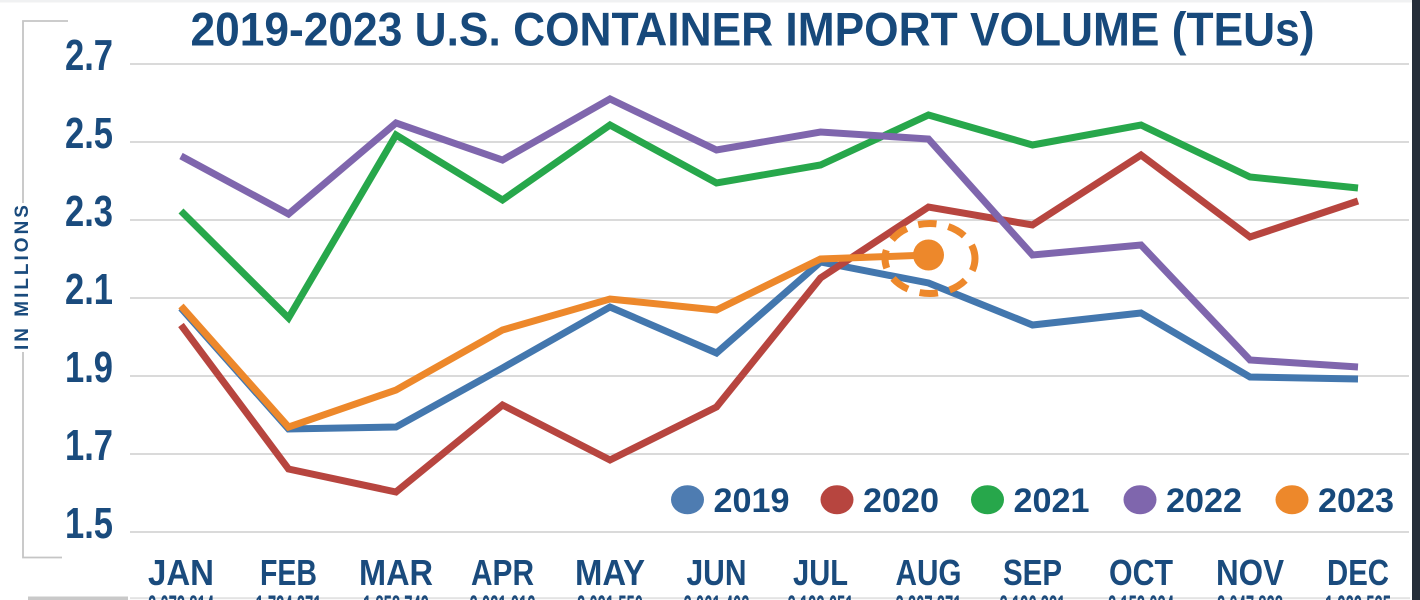  Describe the element at coordinates (289, 595) in the screenshot. I see `svg-text: 1,734,271` at that location.